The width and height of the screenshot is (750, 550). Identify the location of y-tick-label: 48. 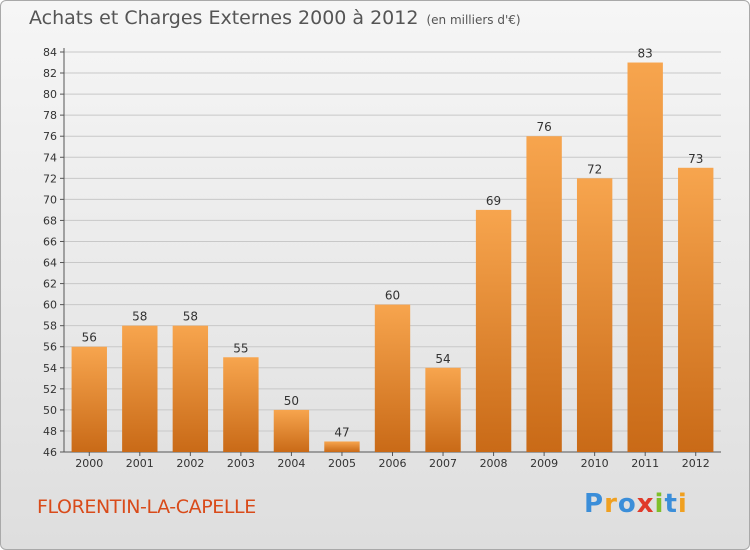
(50, 431).